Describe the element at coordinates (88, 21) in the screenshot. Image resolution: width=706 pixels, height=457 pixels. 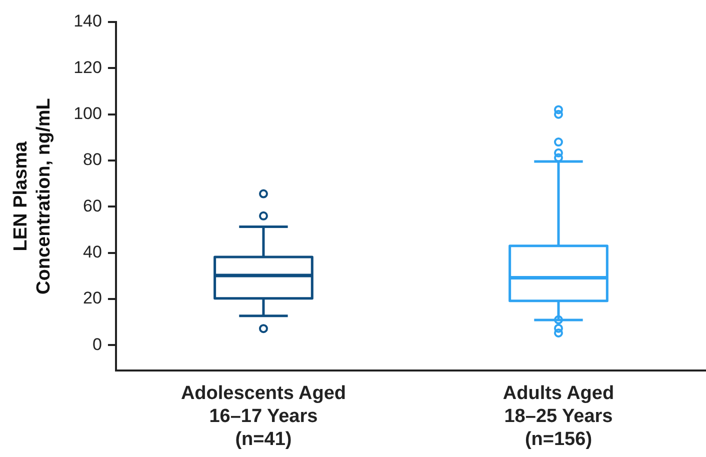
I see `y-tick-label: 140` at that location.